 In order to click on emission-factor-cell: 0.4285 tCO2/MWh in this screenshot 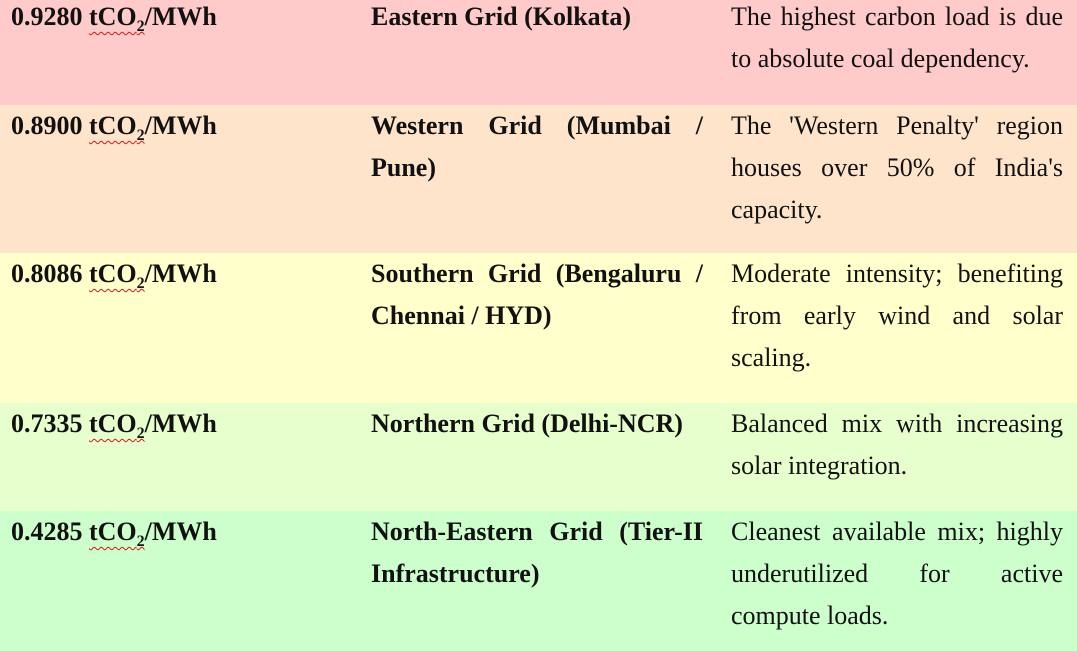, I will do `click(176, 534)`.